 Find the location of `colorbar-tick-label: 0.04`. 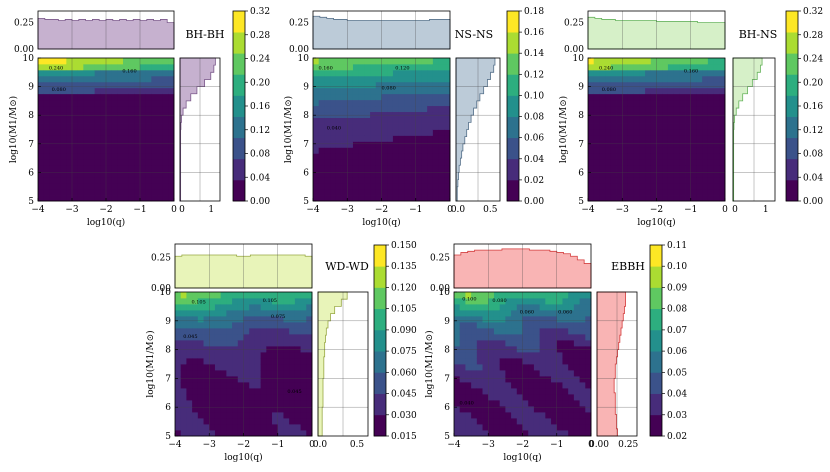

colorbar-tick-label: 0.04 is located at coordinates (677, 395).